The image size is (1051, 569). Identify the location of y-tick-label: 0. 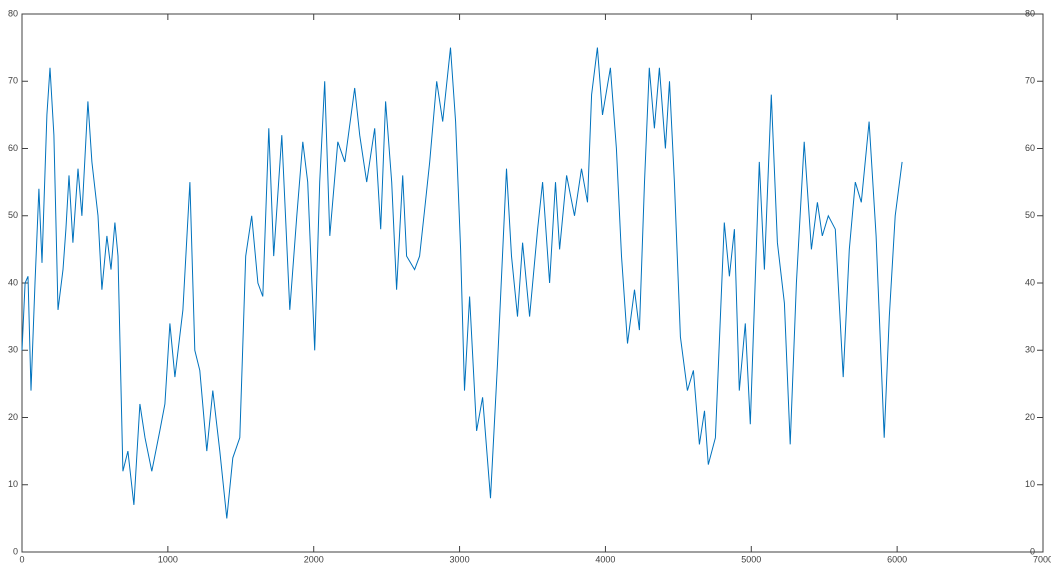
(15, 551).